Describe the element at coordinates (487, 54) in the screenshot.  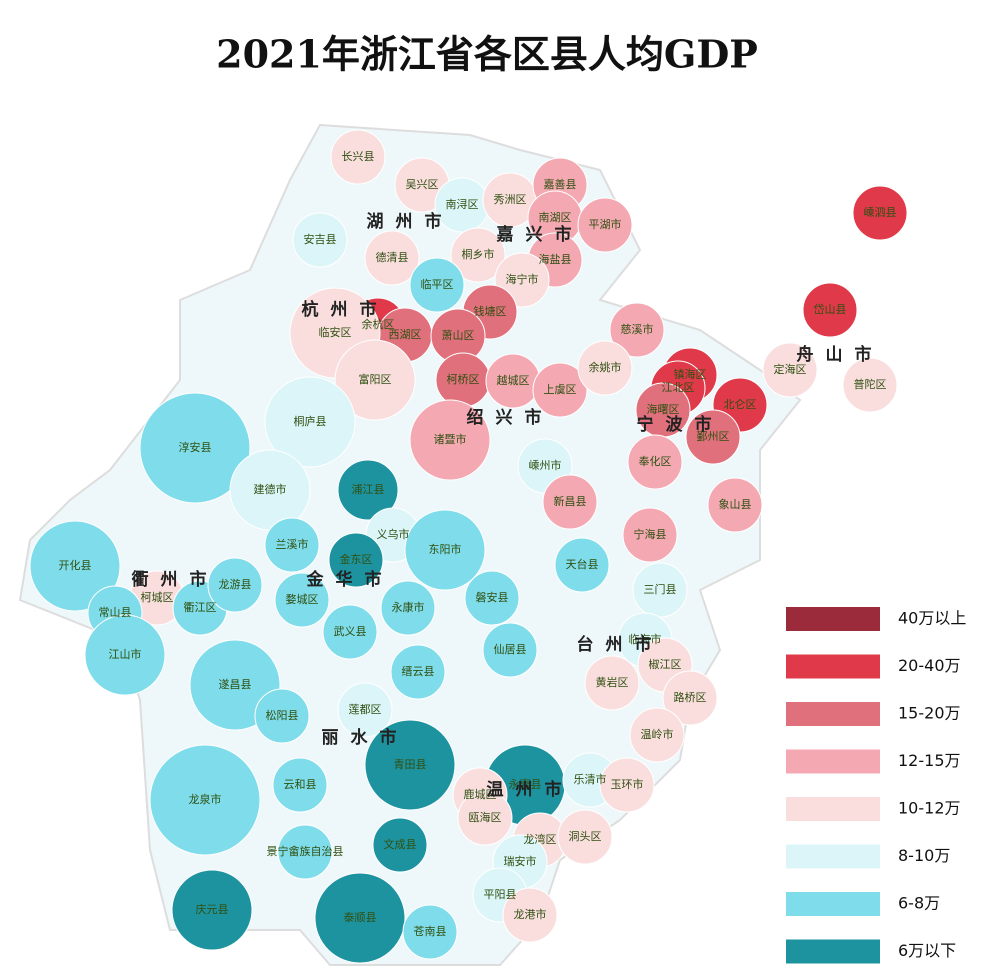
I see `title: 2021年浙江省各区县人均GDP` at that location.